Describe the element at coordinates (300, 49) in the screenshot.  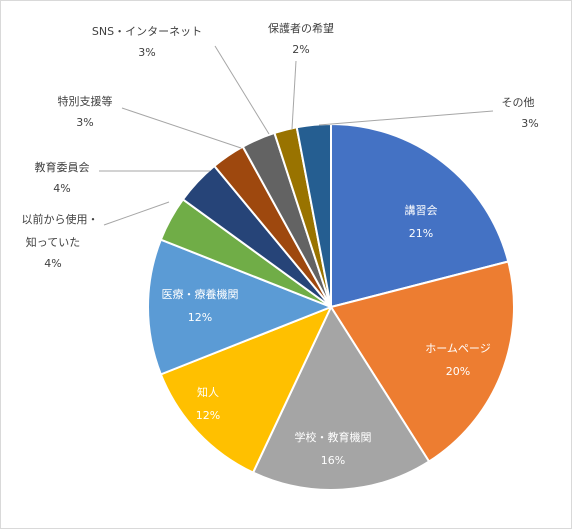
I see `slice-value-10: 2%` at that location.